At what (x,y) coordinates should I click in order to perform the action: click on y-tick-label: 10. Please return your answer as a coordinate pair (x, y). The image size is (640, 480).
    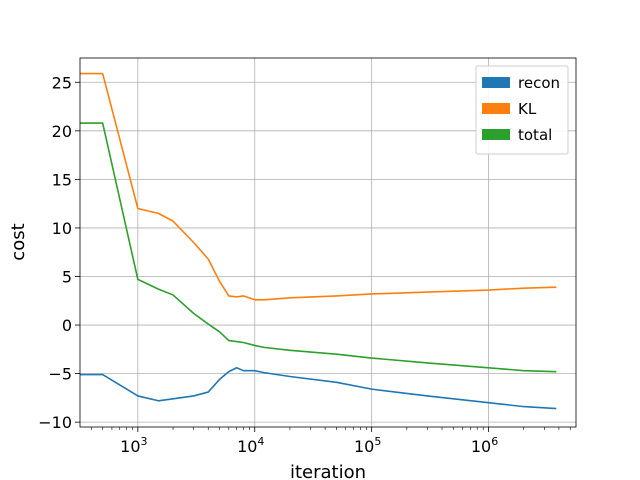
    Looking at the image, I should click on (62, 228).